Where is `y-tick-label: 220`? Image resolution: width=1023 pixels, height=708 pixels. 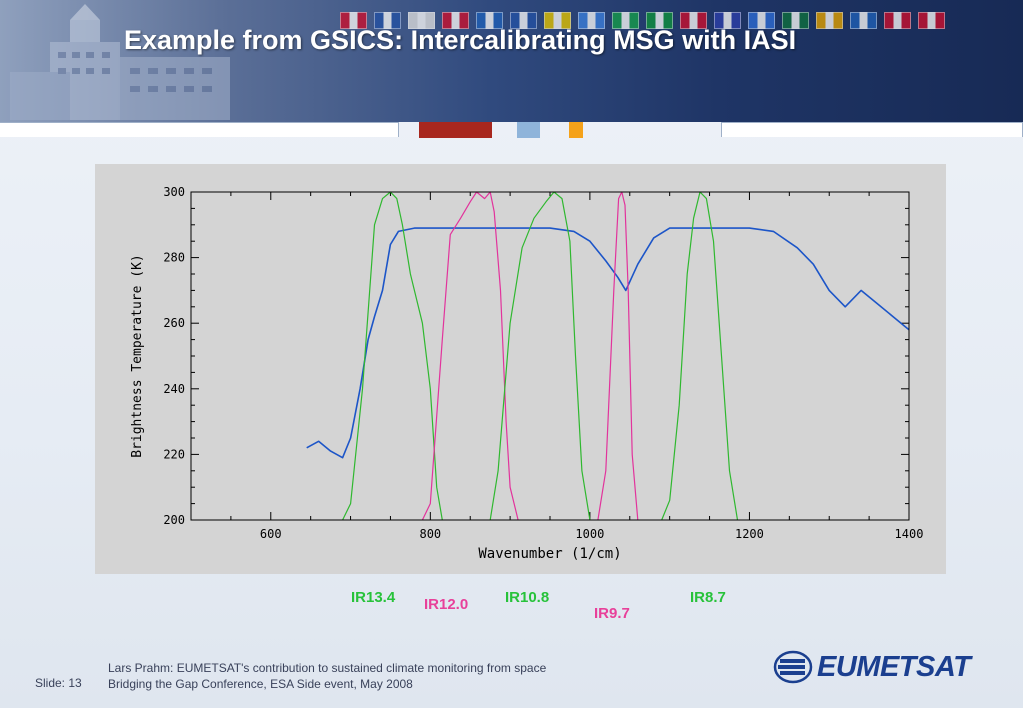 y-tick-label: 220 is located at coordinates (174, 454).